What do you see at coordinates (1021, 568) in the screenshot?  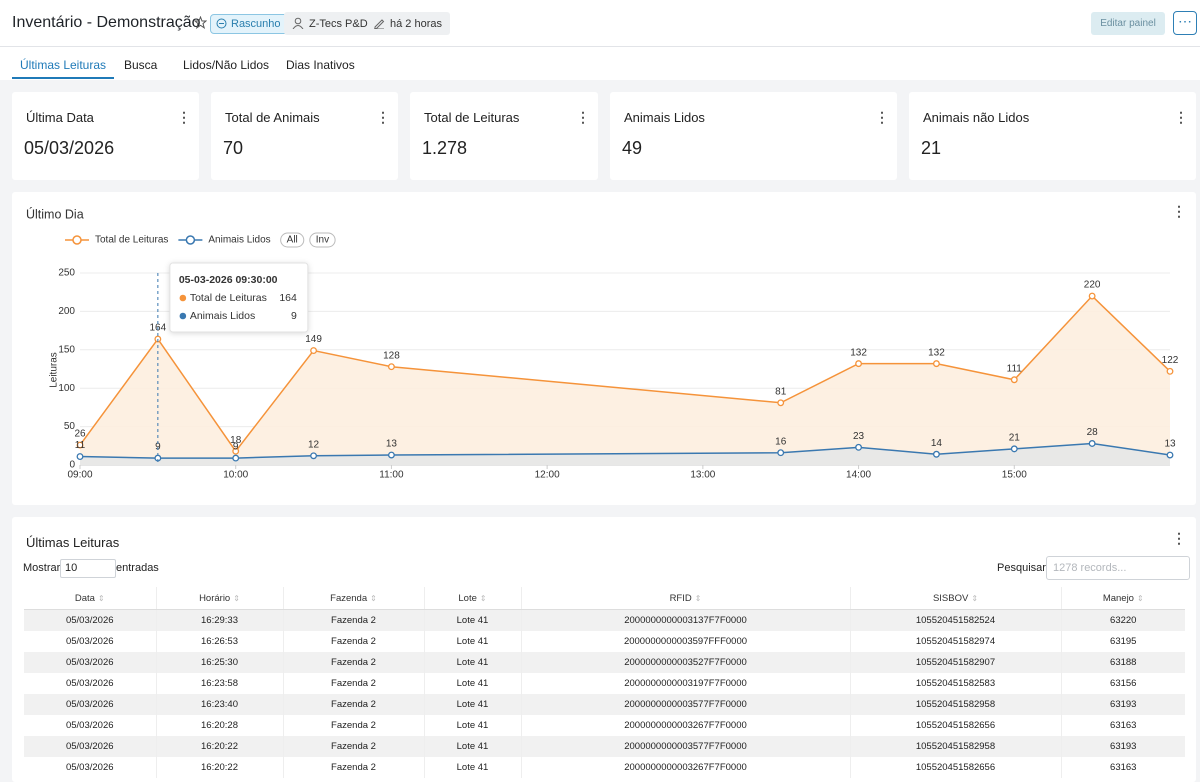 I see `search-label: Pesquisar` at bounding box center [1021, 568].